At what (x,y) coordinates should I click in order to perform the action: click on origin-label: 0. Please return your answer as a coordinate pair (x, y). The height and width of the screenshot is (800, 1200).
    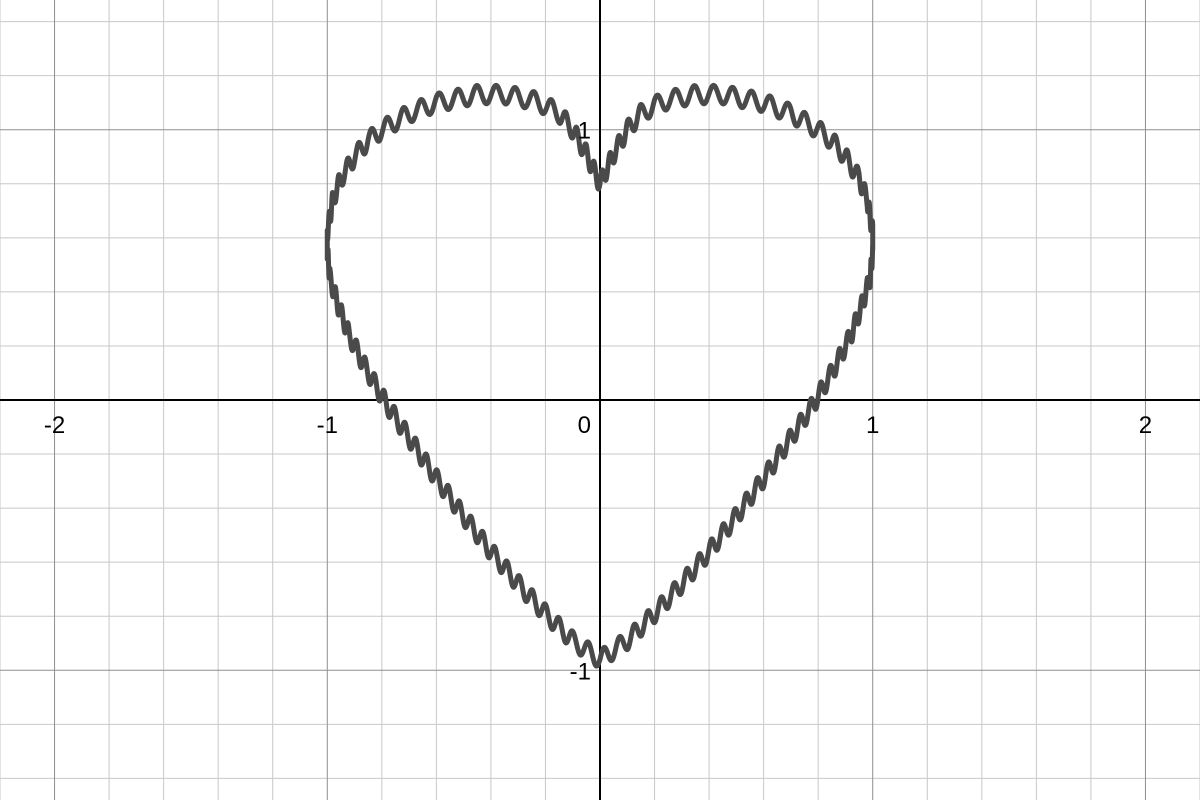
    Looking at the image, I should click on (584, 425).